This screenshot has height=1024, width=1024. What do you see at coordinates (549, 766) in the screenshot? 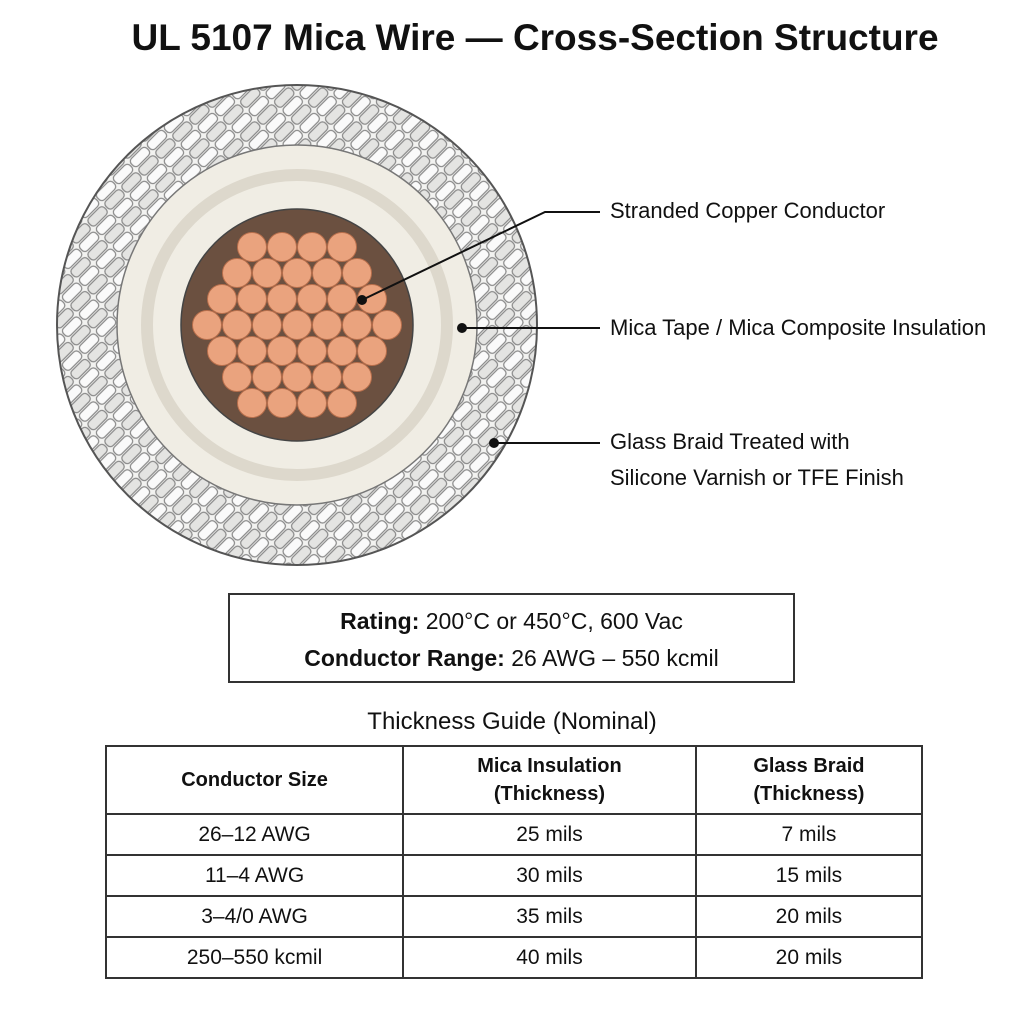
I see `header-text: Mica Insulation` at bounding box center [549, 766].